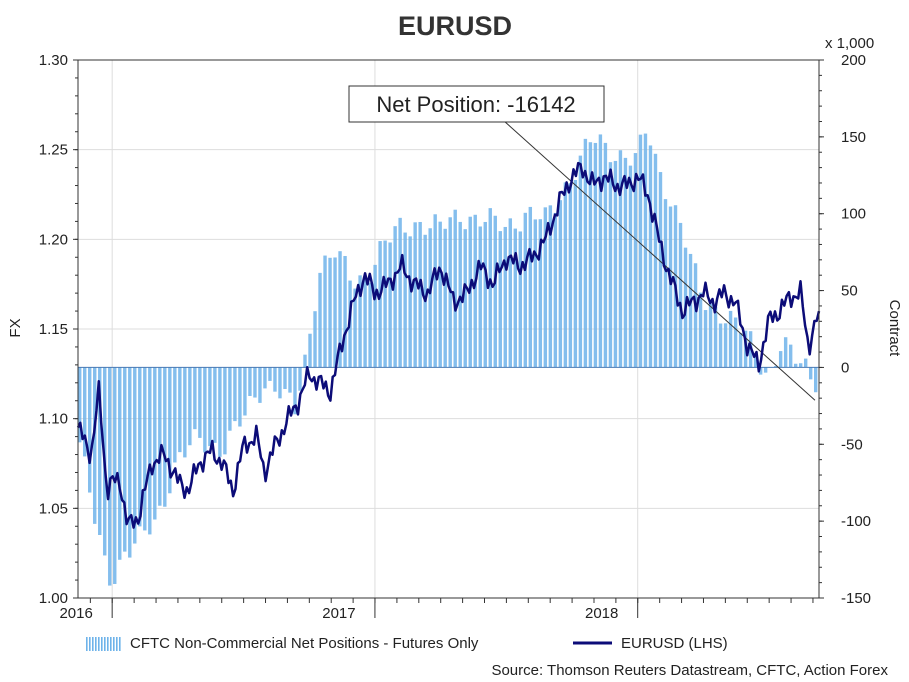 Image resolution: width=909 pixels, height=682 pixels. Describe the element at coordinates (856, 521) in the screenshot. I see `right-tick-label: -100` at that location.